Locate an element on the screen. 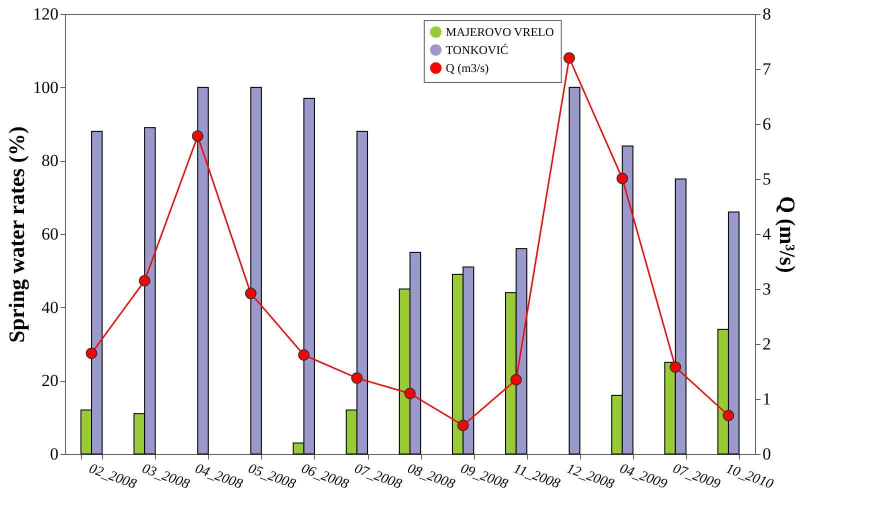 The image size is (872, 529). legend-label: MAJEROVO VRELO is located at coordinates (500, 32).